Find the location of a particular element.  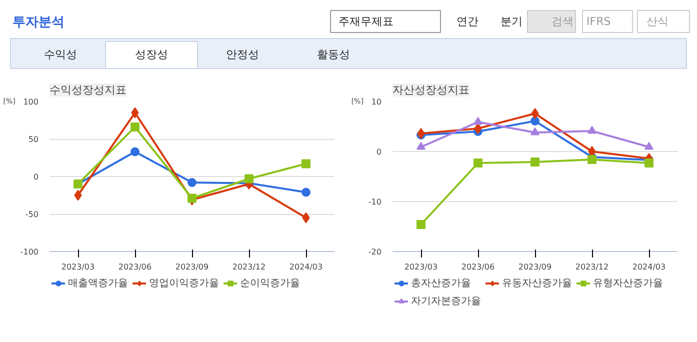

text: 성장성 is located at coordinates (151, 54).